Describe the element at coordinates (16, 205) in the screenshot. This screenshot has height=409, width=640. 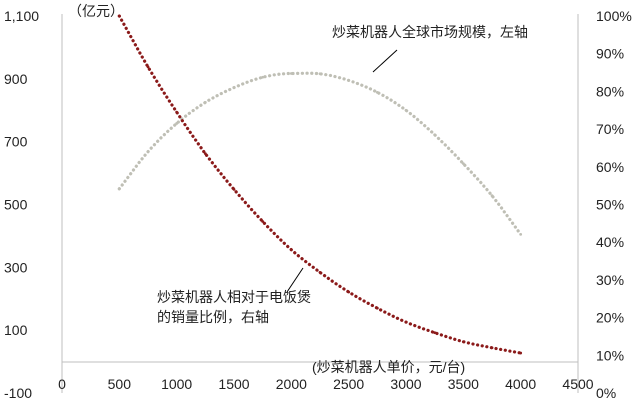
I see `left-axis-tick-label: 500` at that location.